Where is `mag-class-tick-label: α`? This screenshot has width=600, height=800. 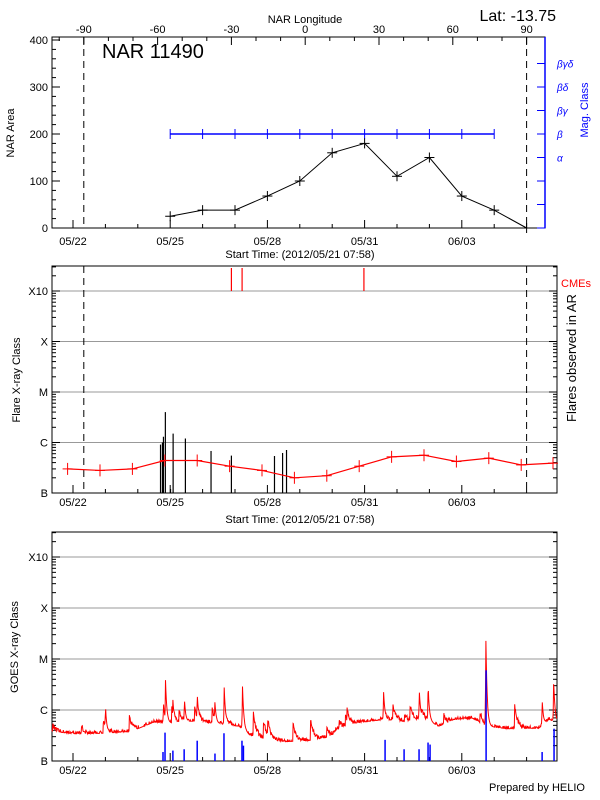
mag-class-tick-label: α is located at coordinates (560, 159).